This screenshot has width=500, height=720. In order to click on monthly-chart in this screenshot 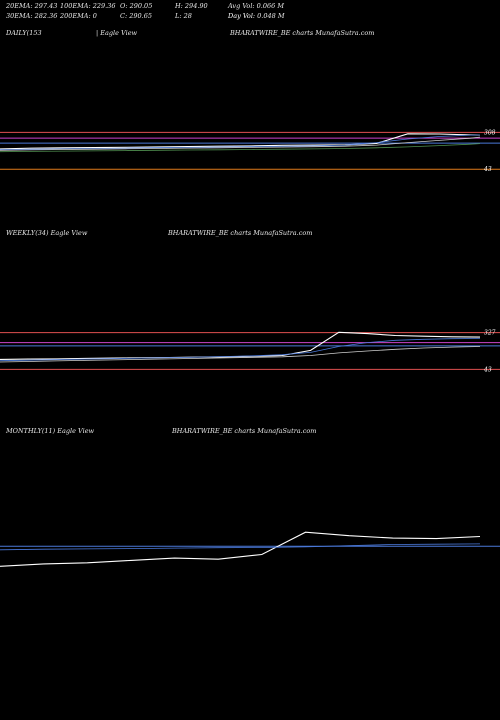, I will do `click(250, 549)`.